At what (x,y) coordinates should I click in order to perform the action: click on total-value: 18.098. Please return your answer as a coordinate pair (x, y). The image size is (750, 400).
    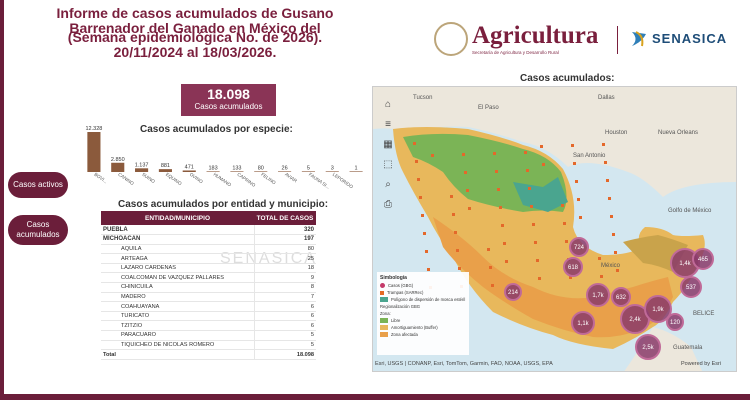
    Looking at the image, I should click on (284, 354).